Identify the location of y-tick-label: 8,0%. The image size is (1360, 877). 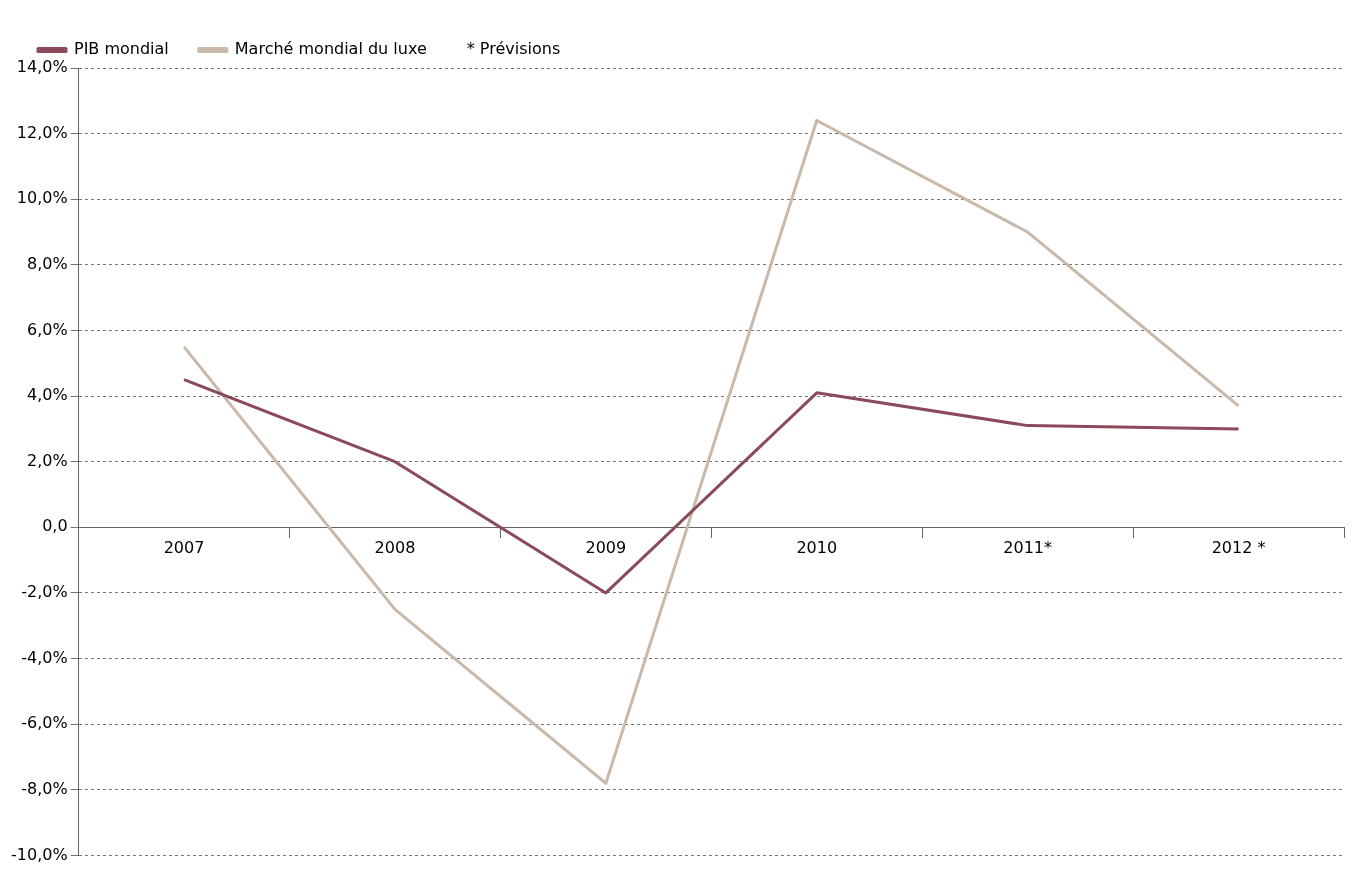
(47, 264).